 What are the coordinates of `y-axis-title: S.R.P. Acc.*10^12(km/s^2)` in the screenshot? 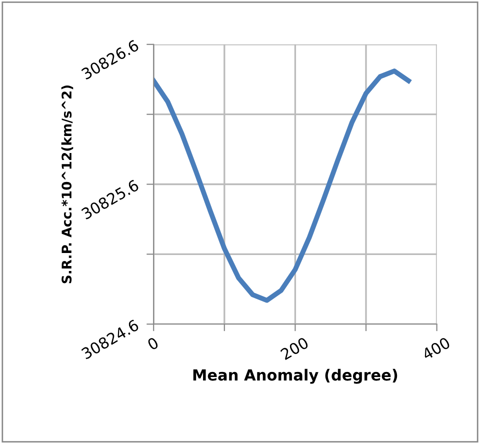 It's located at (67, 184).